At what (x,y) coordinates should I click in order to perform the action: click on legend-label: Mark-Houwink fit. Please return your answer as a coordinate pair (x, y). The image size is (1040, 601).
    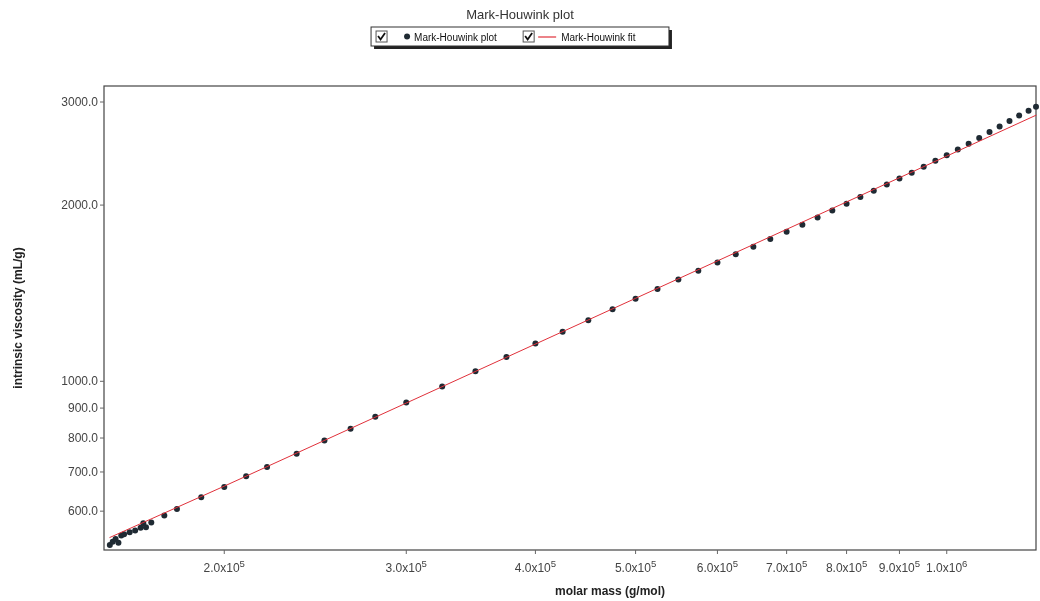
    Looking at the image, I should click on (598, 37).